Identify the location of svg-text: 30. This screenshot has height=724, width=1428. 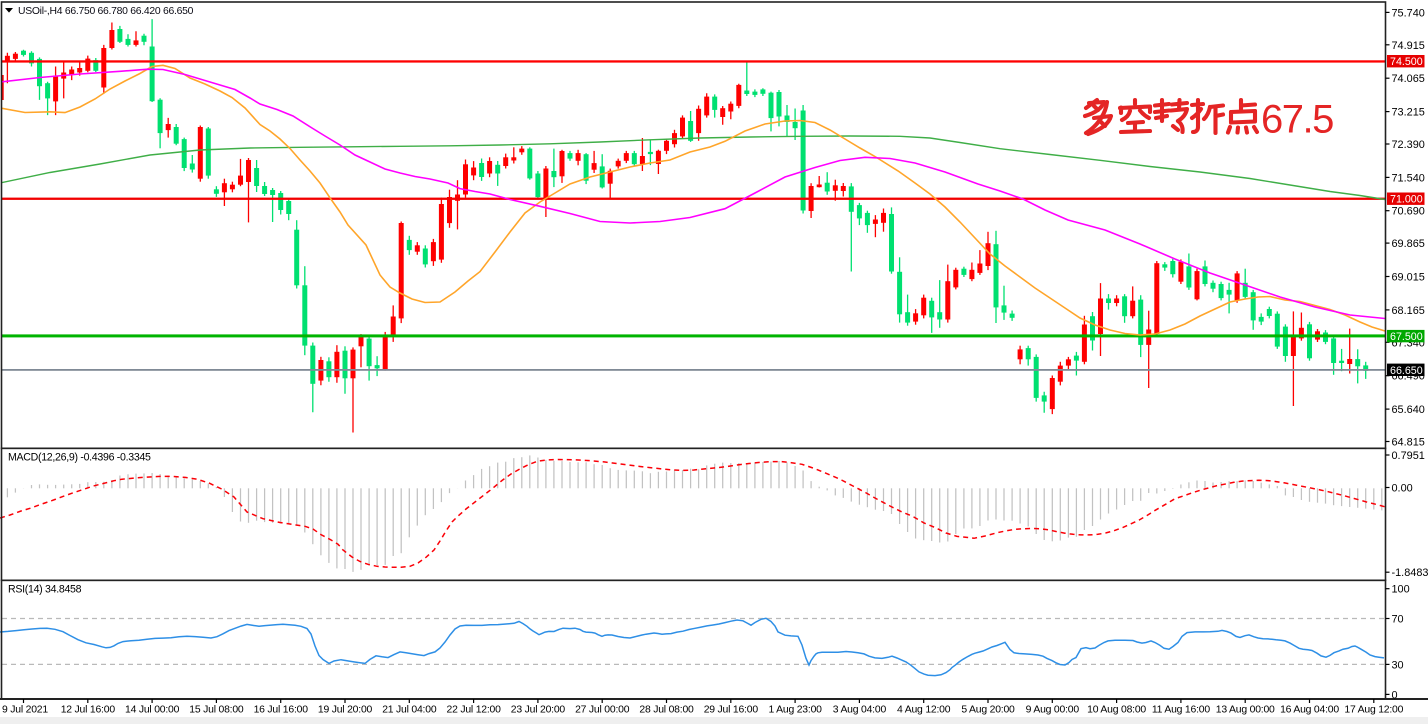
(1398, 665).